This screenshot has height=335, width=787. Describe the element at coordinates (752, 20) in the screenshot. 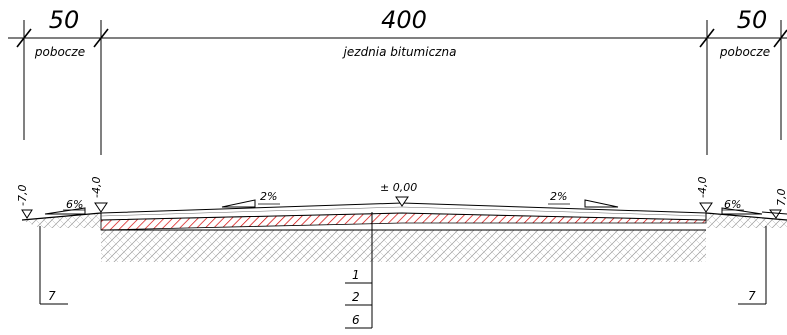

I see `dimension-right-width: 50` at that location.